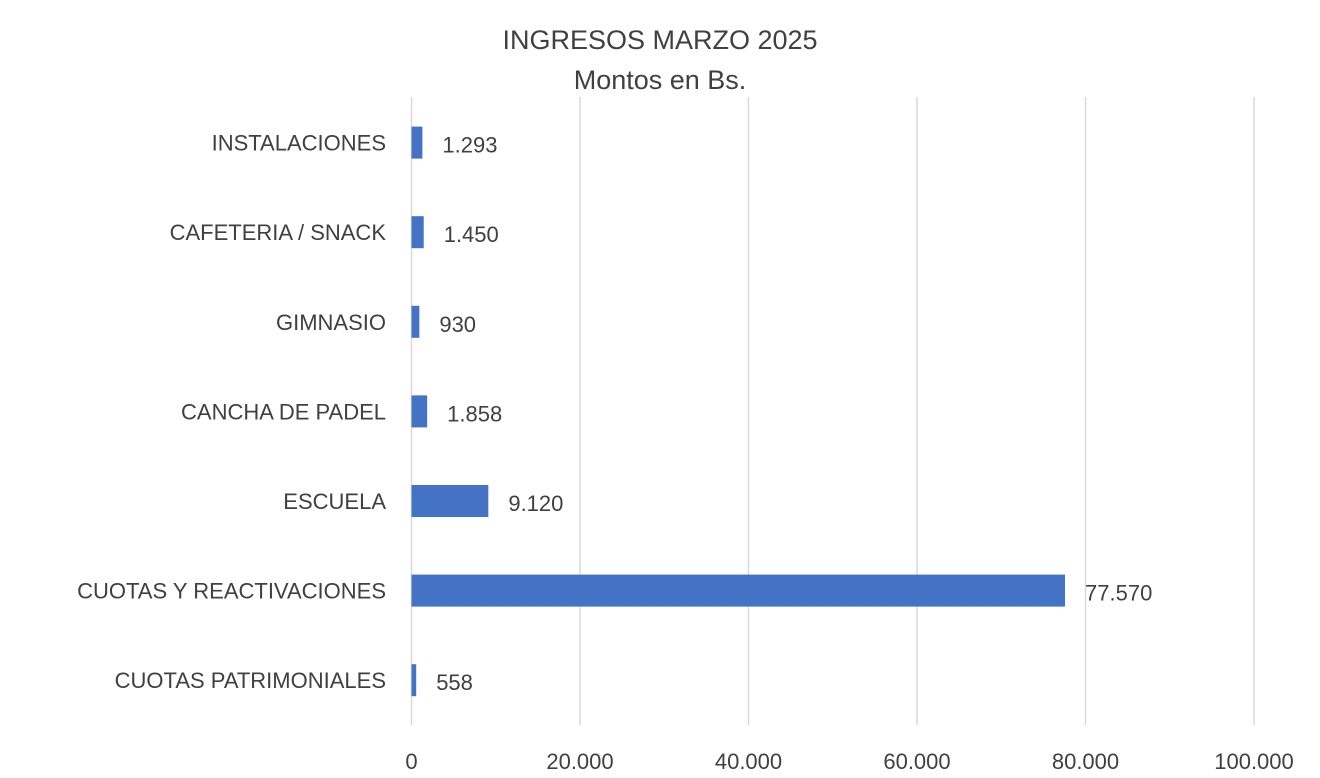  I want to click on x-tick-label: 100.000, so click(1254, 761).